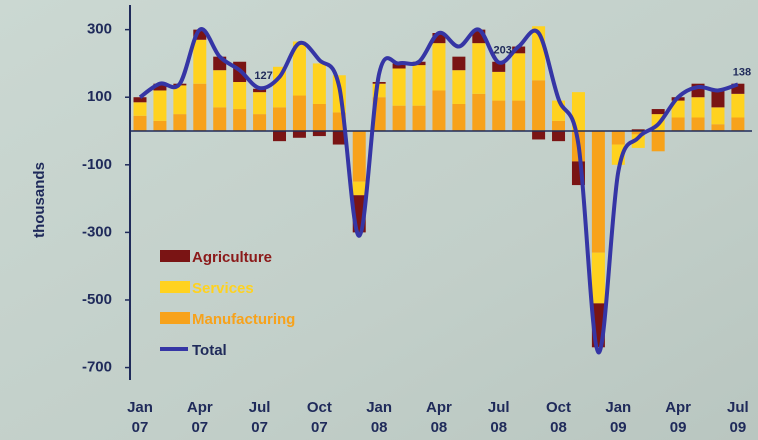  Describe the element at coordinates (503, 50) in the screenshot. I see `data-label: 203` at that location.